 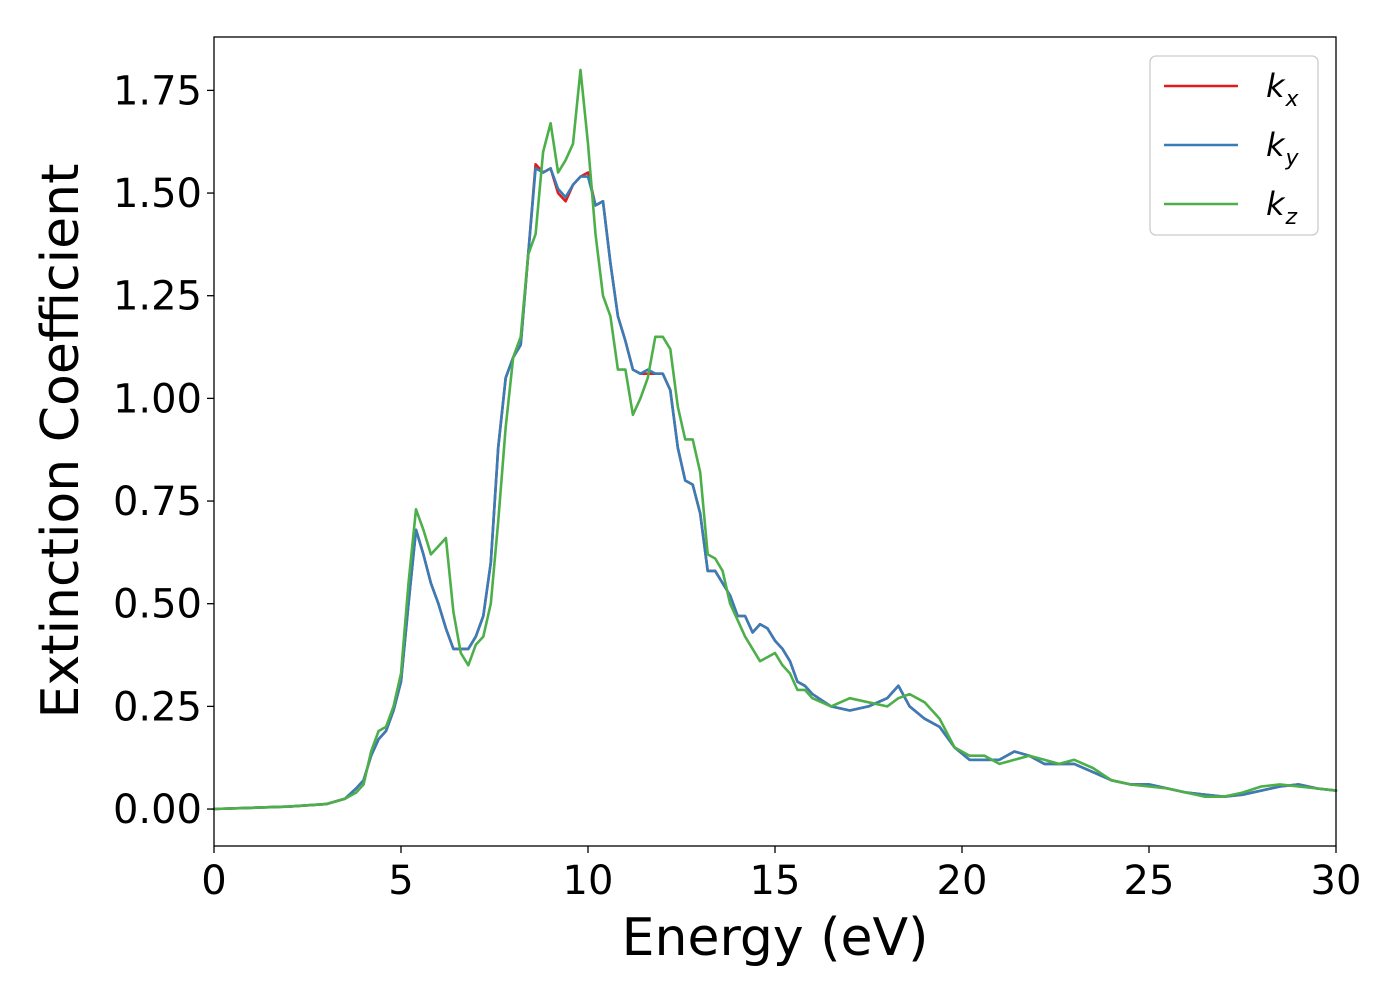 I want to click on y-tick-label: 1.50, so click(x=157, y=194).